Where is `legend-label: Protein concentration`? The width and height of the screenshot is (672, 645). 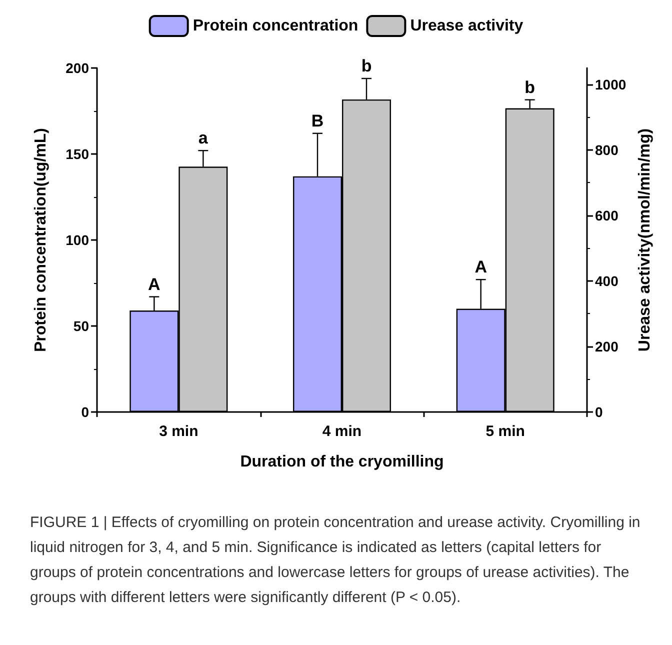
legend-label: Protein concentration is located at coordinates (275, 26).